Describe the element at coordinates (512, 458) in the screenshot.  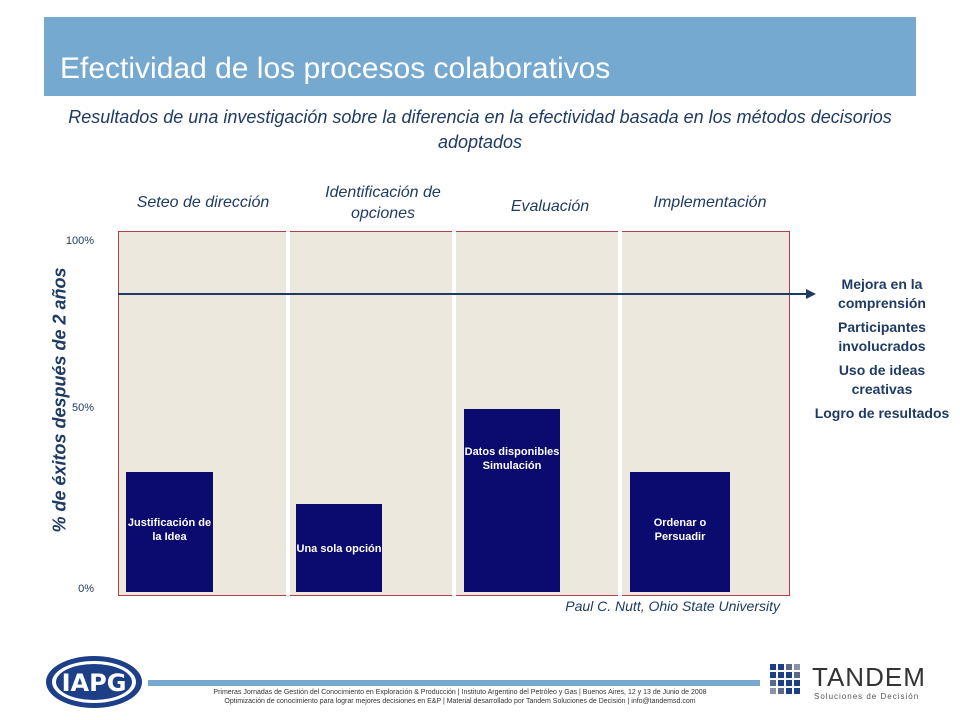
I see `bar-label-3: Datos disponibles Simulación` at that location.